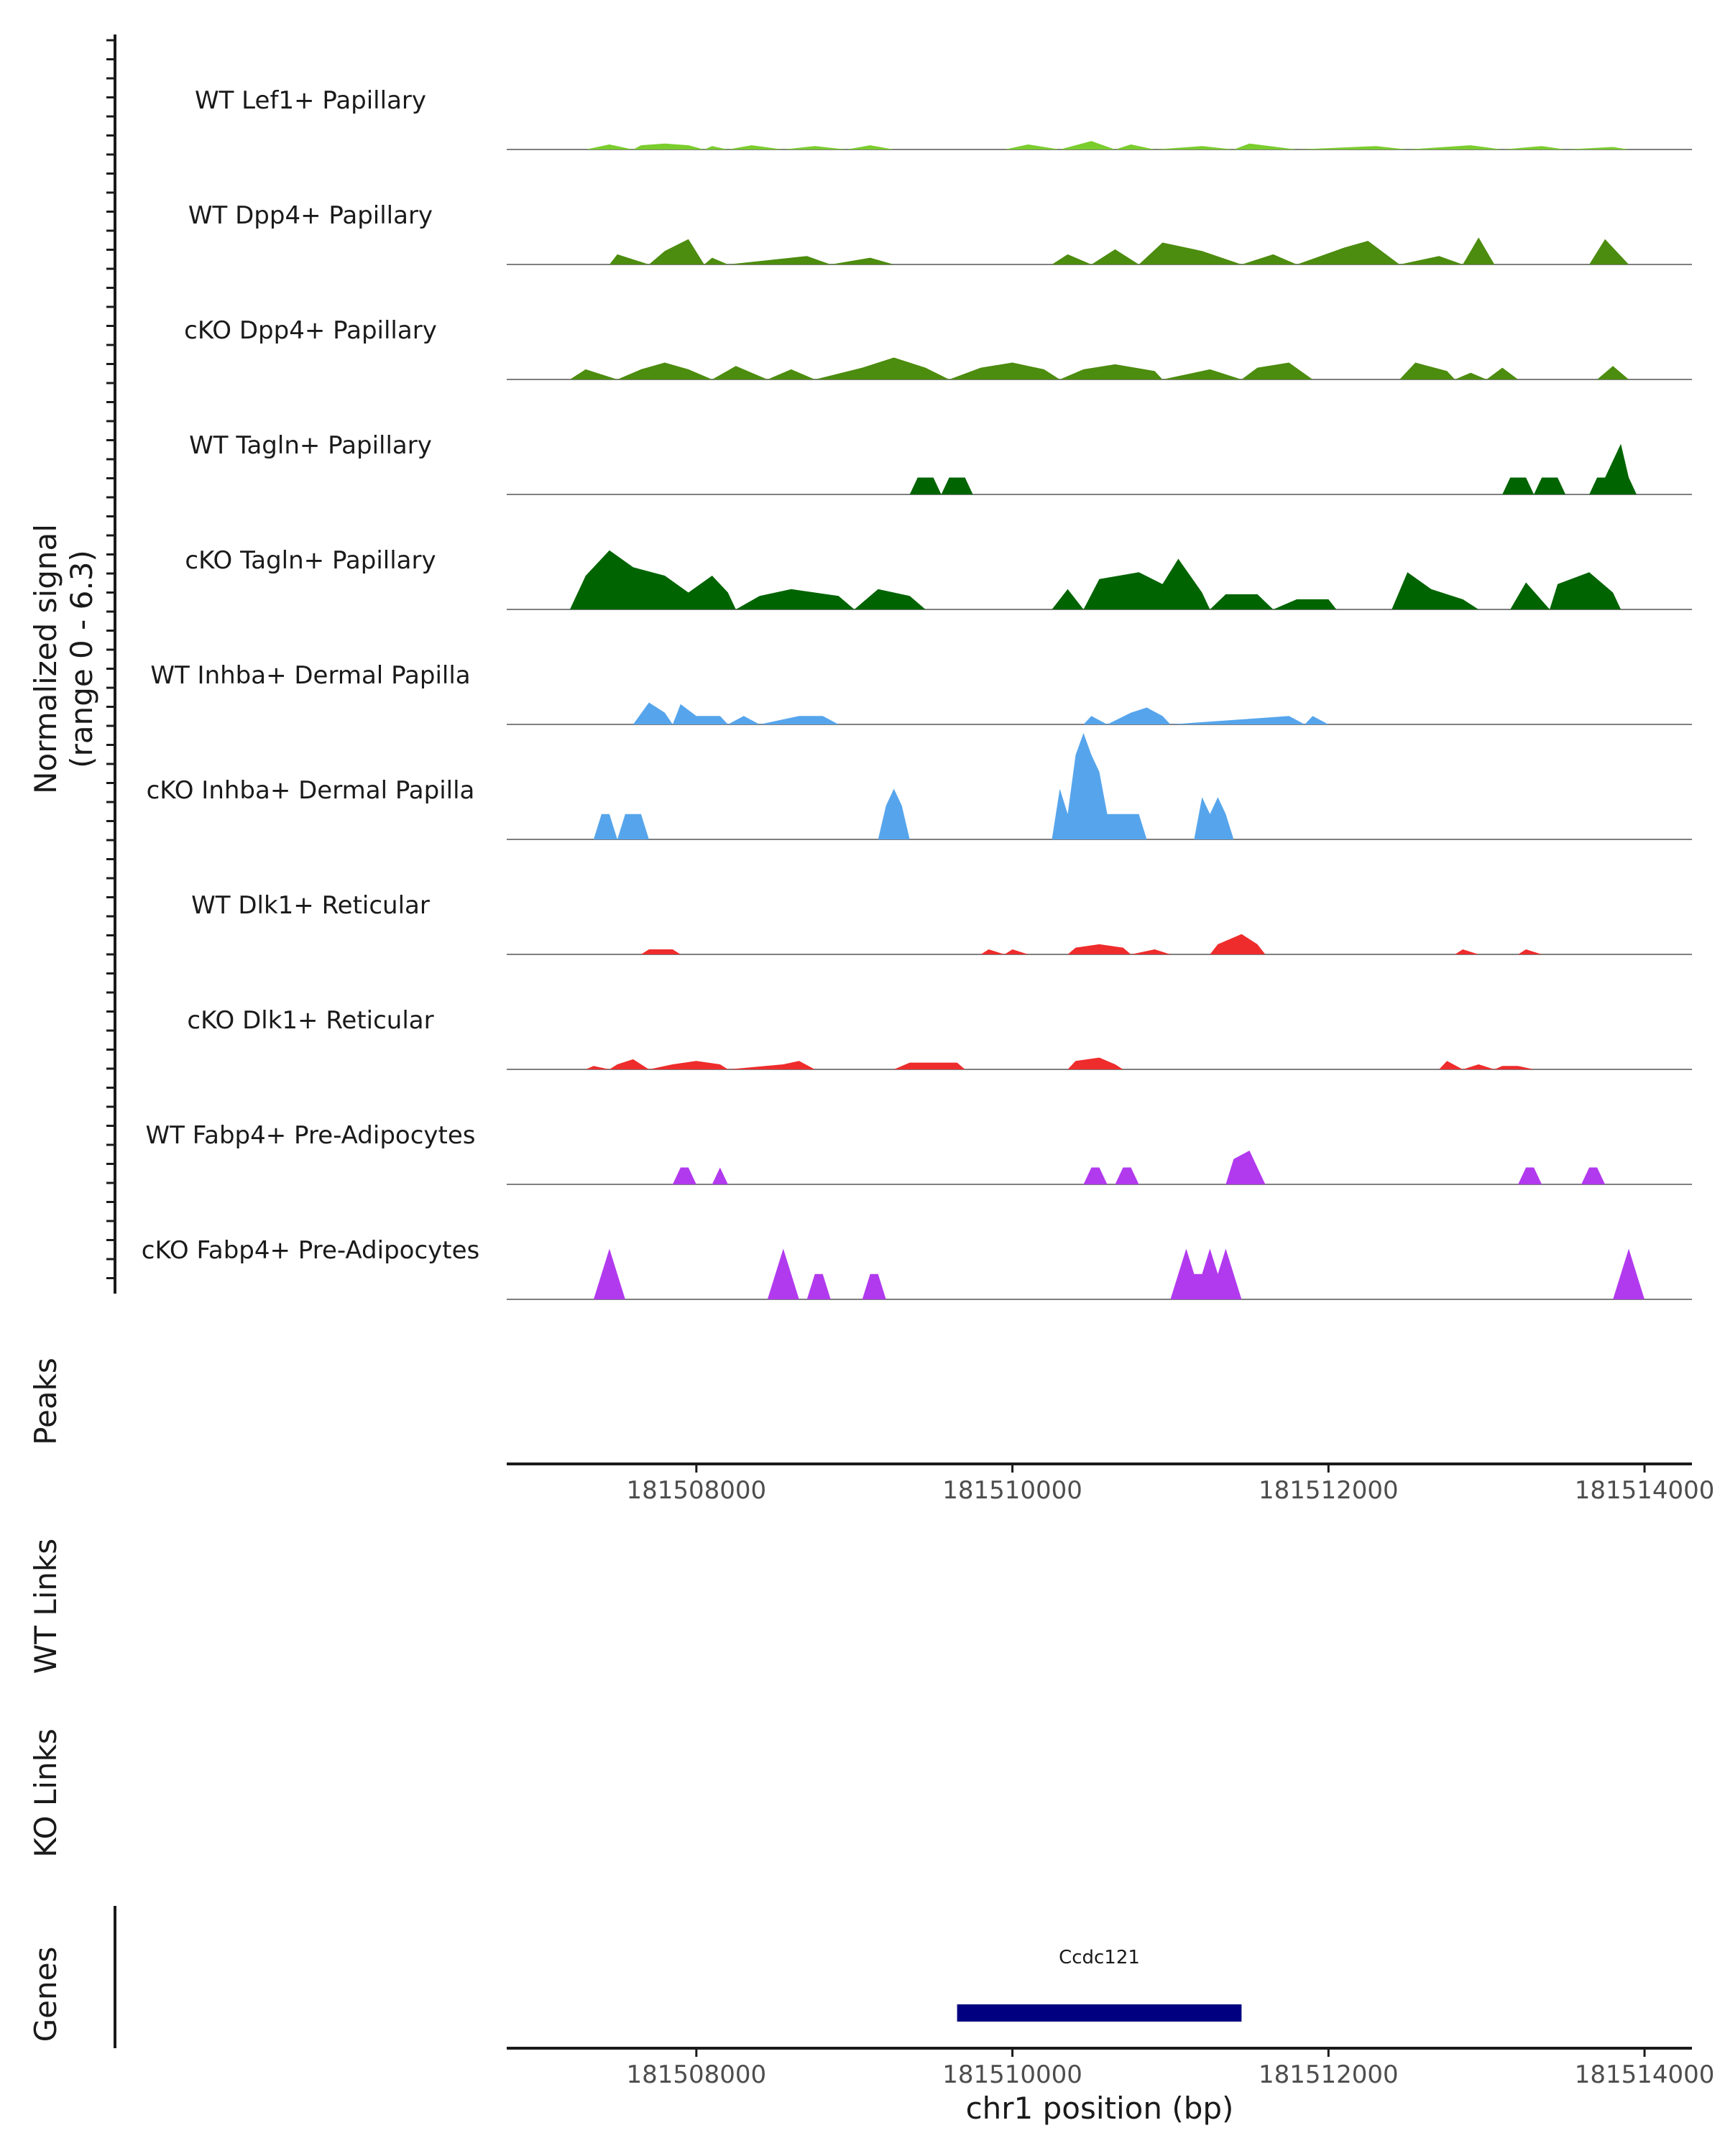 The image size is (1725, 2156). I want to click on genes-panel-label: Genes, so click(45, 1994).